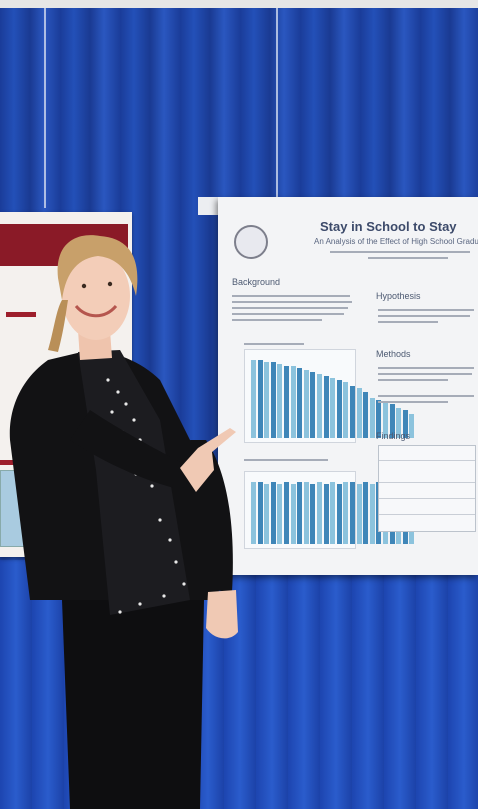  Describe the element at coordinates (21, 314) in the screenshot. I see `left-poster-bar` at that location.